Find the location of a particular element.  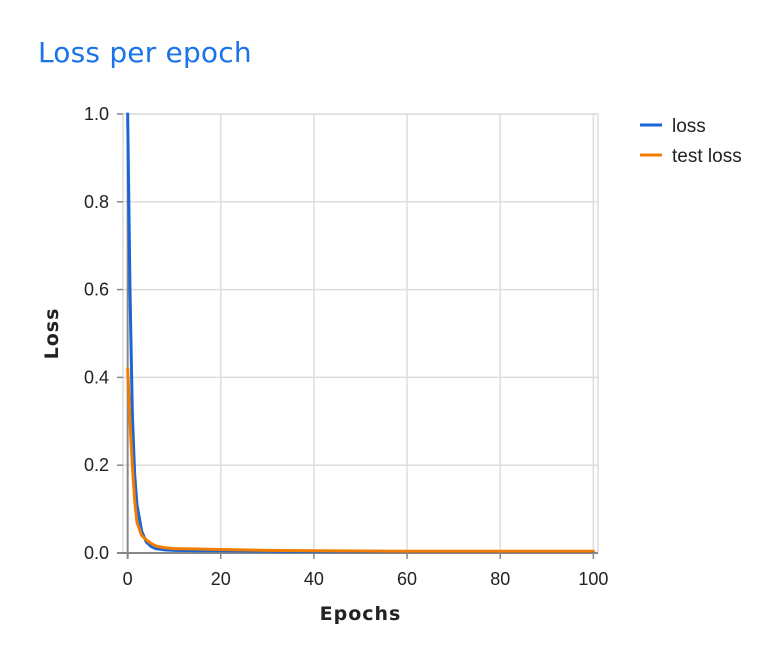

x-tick-label: 80 is located at coordinates (500, 579).